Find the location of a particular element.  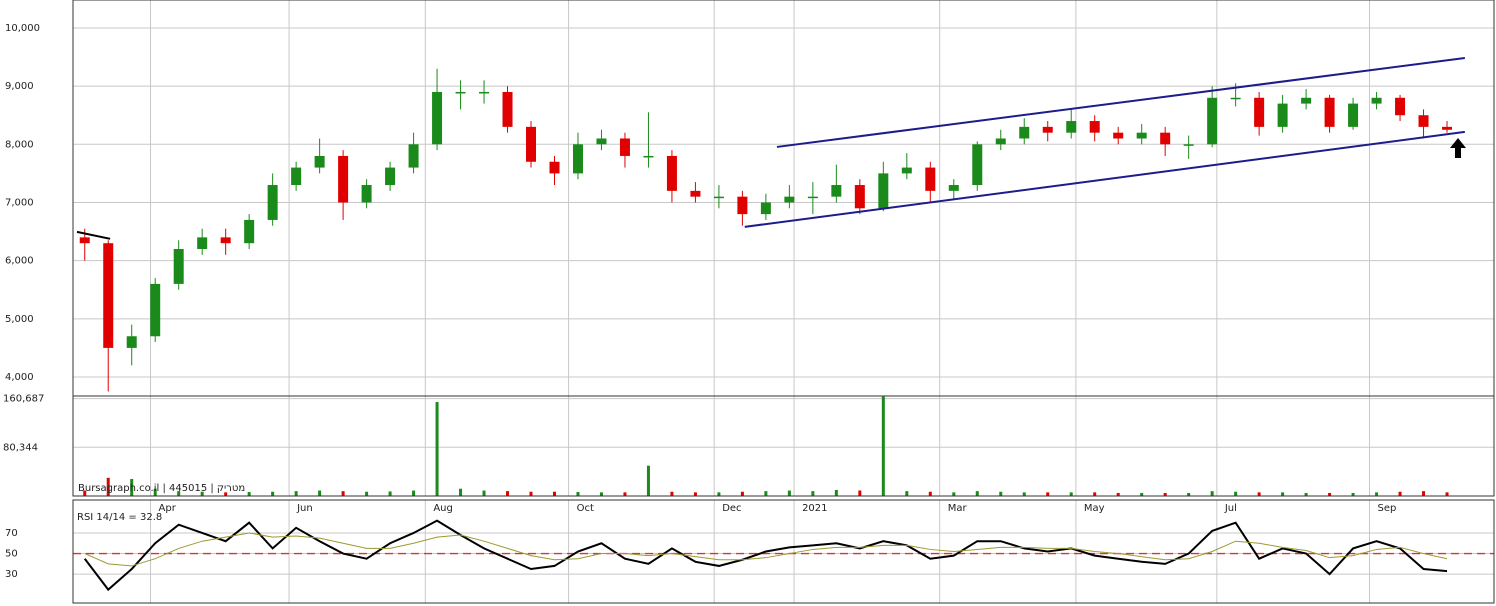

arrow-shape is located at coordinates (1458, 148).